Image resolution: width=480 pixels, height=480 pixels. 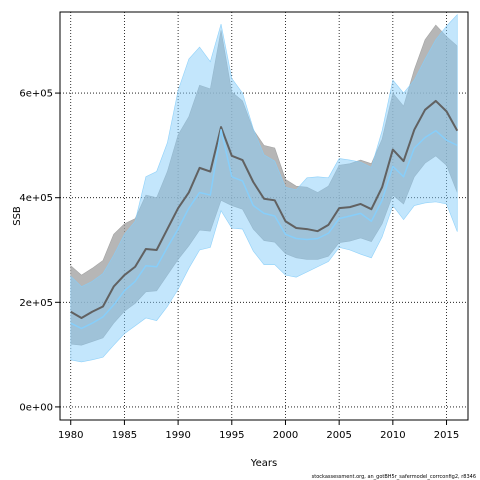 I want to click on x-tick-label: 1995, so click(x=231, y=435).